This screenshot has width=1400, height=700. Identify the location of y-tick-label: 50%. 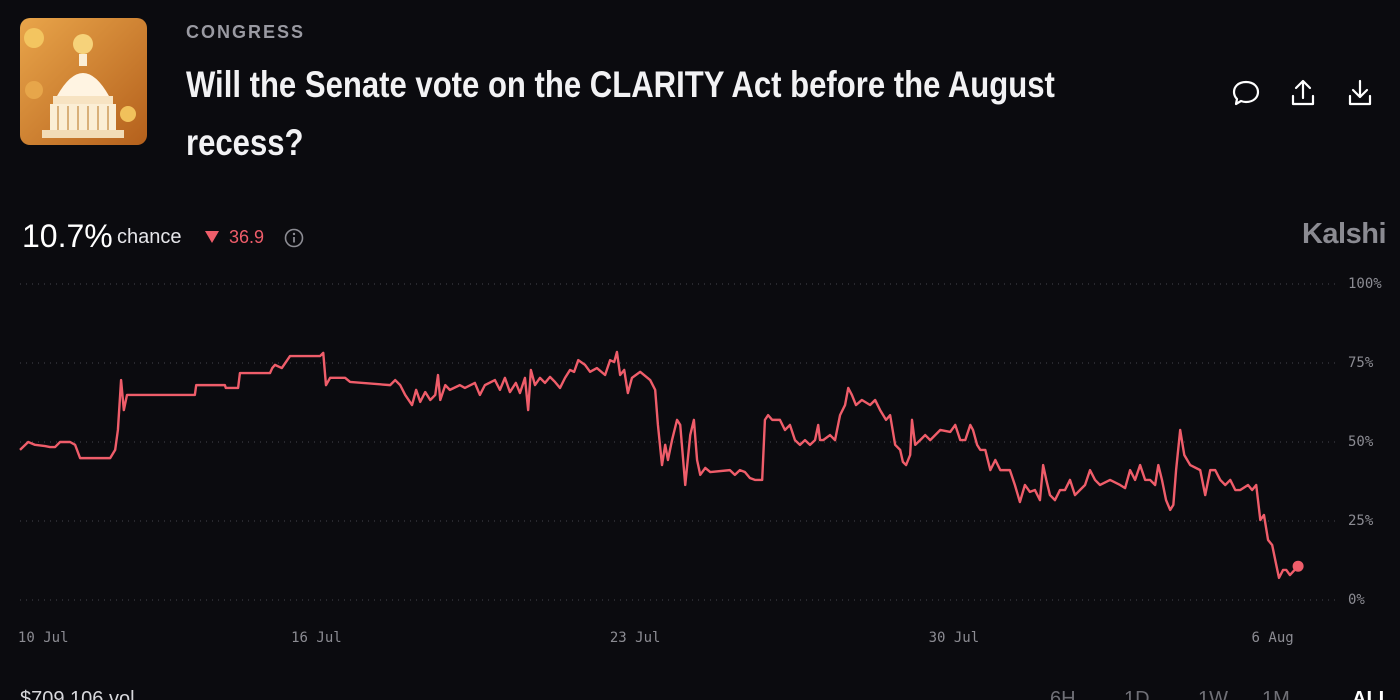
(1361, 442).